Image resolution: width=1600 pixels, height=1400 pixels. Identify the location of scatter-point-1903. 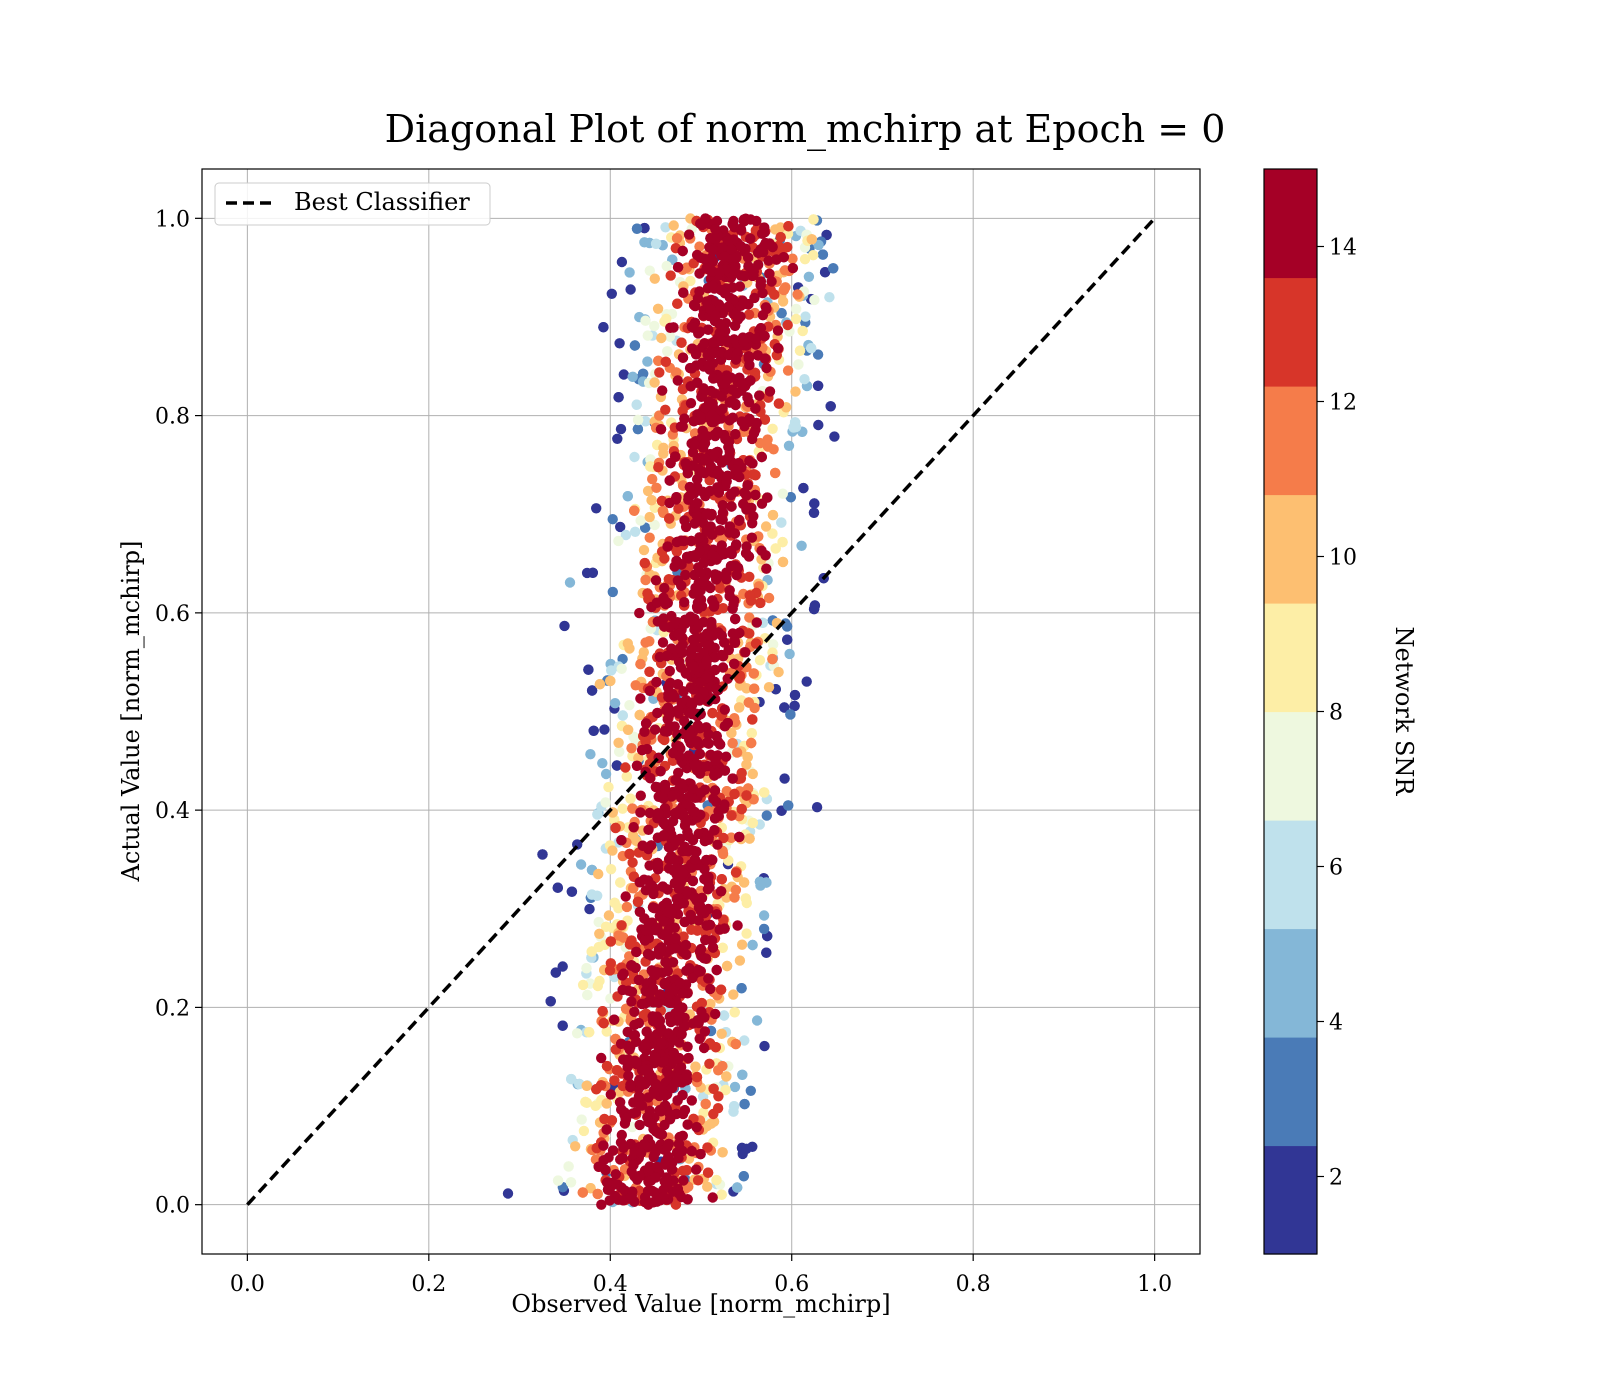
(779, 403).